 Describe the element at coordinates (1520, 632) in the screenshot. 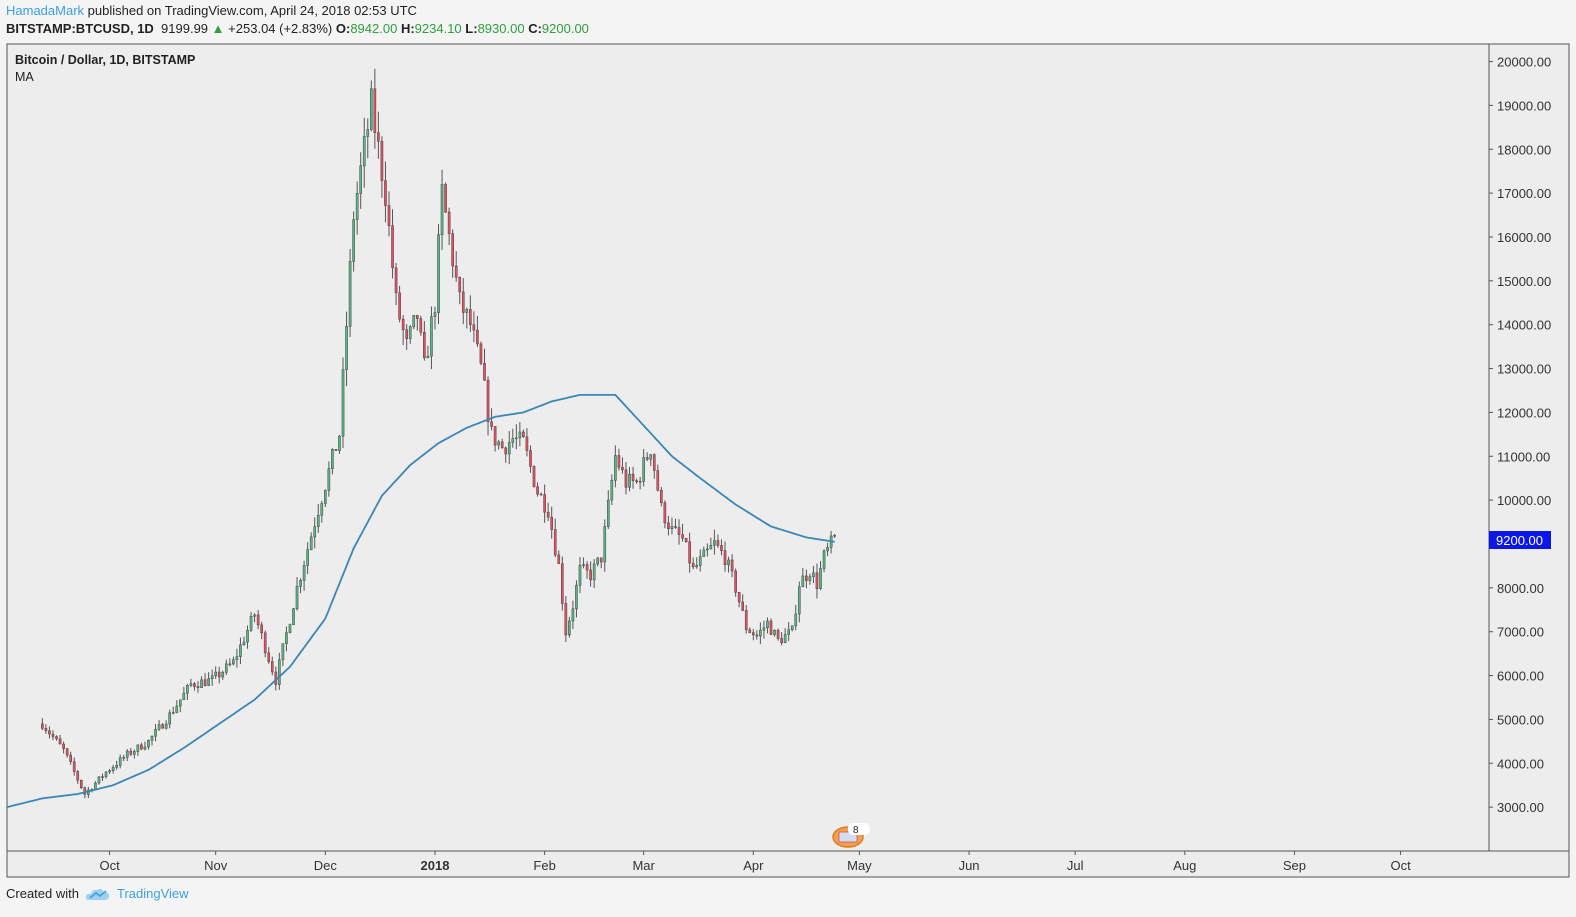

I see `y-tick-label: 7000.00` at that location.